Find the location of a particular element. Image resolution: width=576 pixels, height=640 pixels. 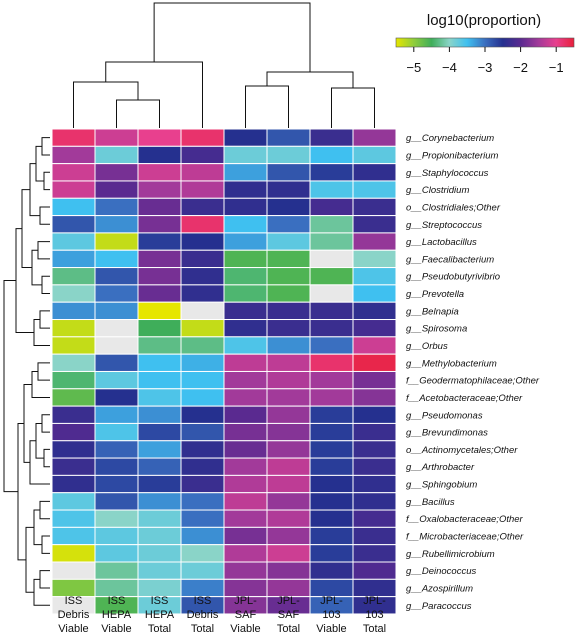

row-label: g__Rubellimicrobium is located at coordinates (450, 554).